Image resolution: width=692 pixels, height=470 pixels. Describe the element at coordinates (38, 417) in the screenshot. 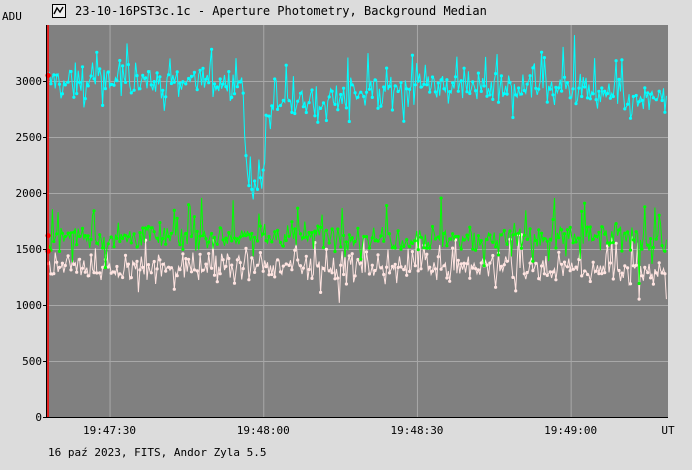

I see `y-tick-label: 0` at that location.